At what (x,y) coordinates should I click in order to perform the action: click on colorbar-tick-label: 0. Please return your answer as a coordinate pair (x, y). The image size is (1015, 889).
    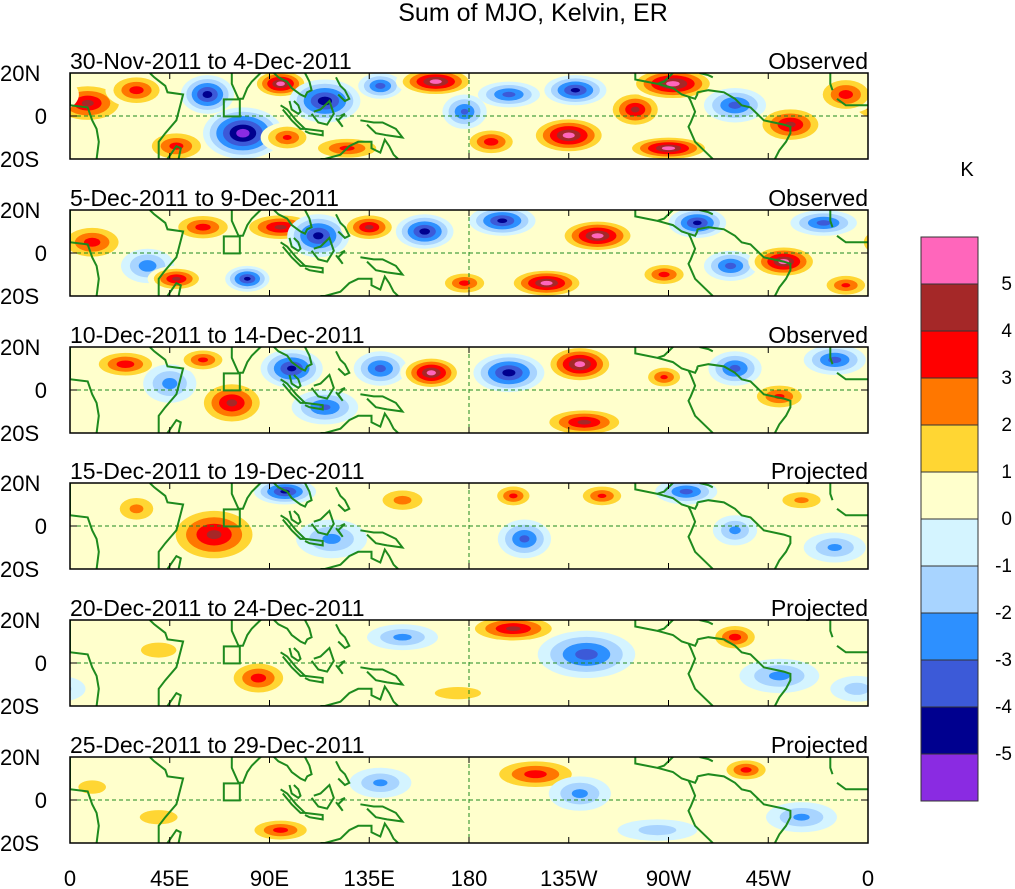
    Looking at the image, I should click on (1006, 519).